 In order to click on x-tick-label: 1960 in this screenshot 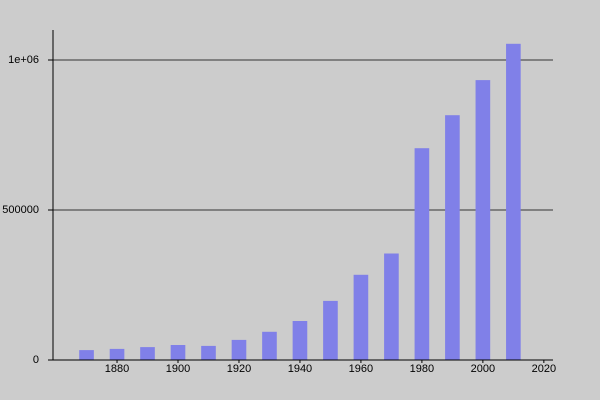, I will do `click(361, 369)`.